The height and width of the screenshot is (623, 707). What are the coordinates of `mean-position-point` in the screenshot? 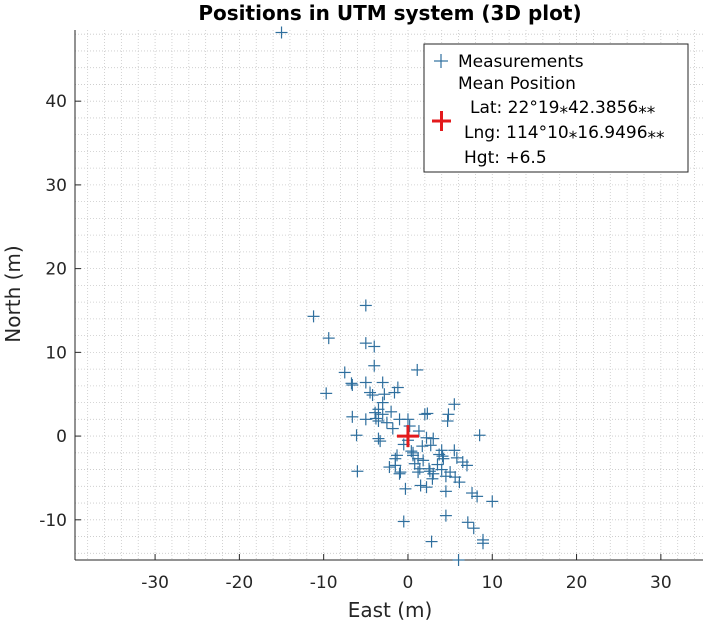 It's located at (407, 436).